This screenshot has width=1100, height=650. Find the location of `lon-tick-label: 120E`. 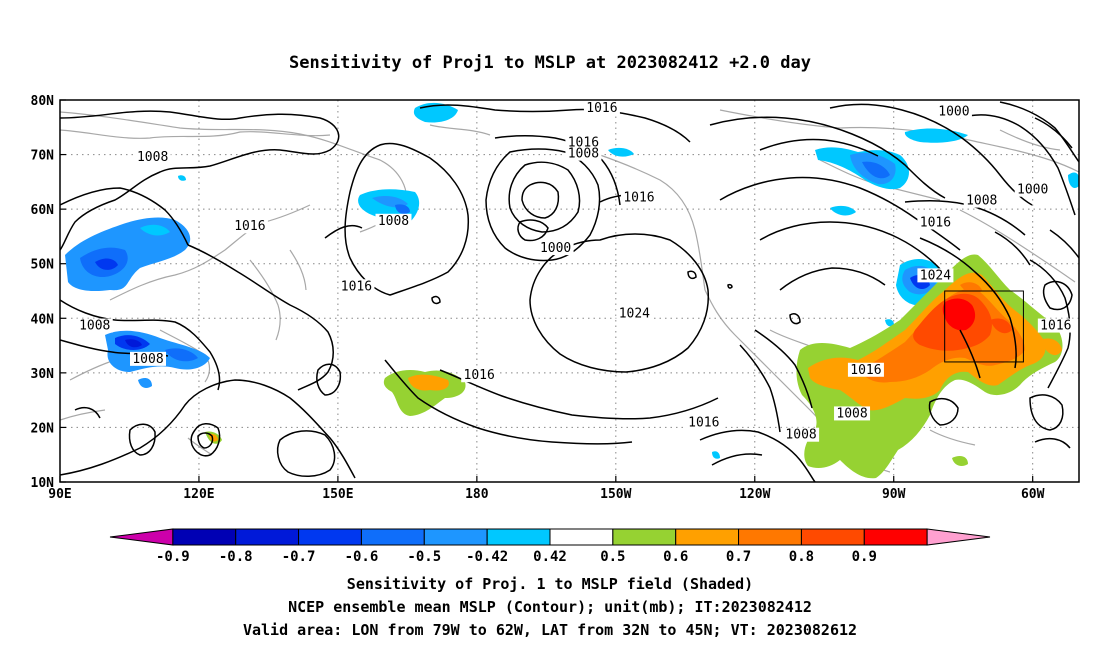

lon-tick-label: 120E is located at coordinates (198, 494).